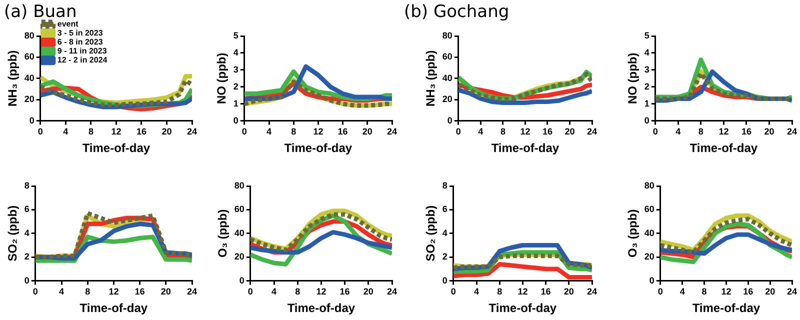 The width and height of the screenshot is (800, 320). What do you see at coordinates (80, 42) in the screenshot?
I see `legend-label: 6 - 8 in 2023` at bounding box center [80, 42].